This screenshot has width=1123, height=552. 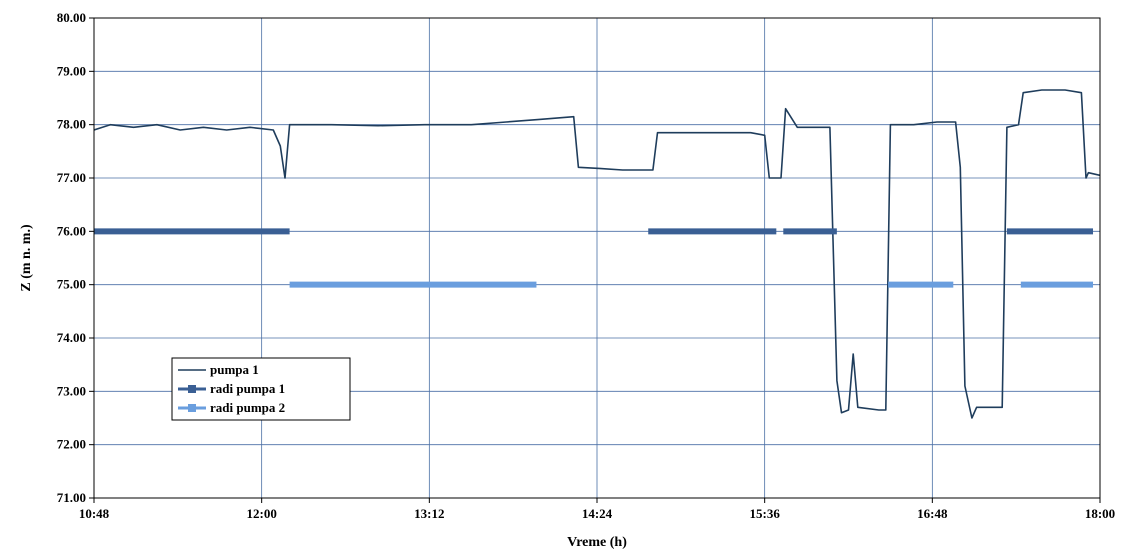 What do you see at coordinates (71, 337) in the screenshot?
I see `y-tick-label: 74.00` at bounding box center [71, 337].